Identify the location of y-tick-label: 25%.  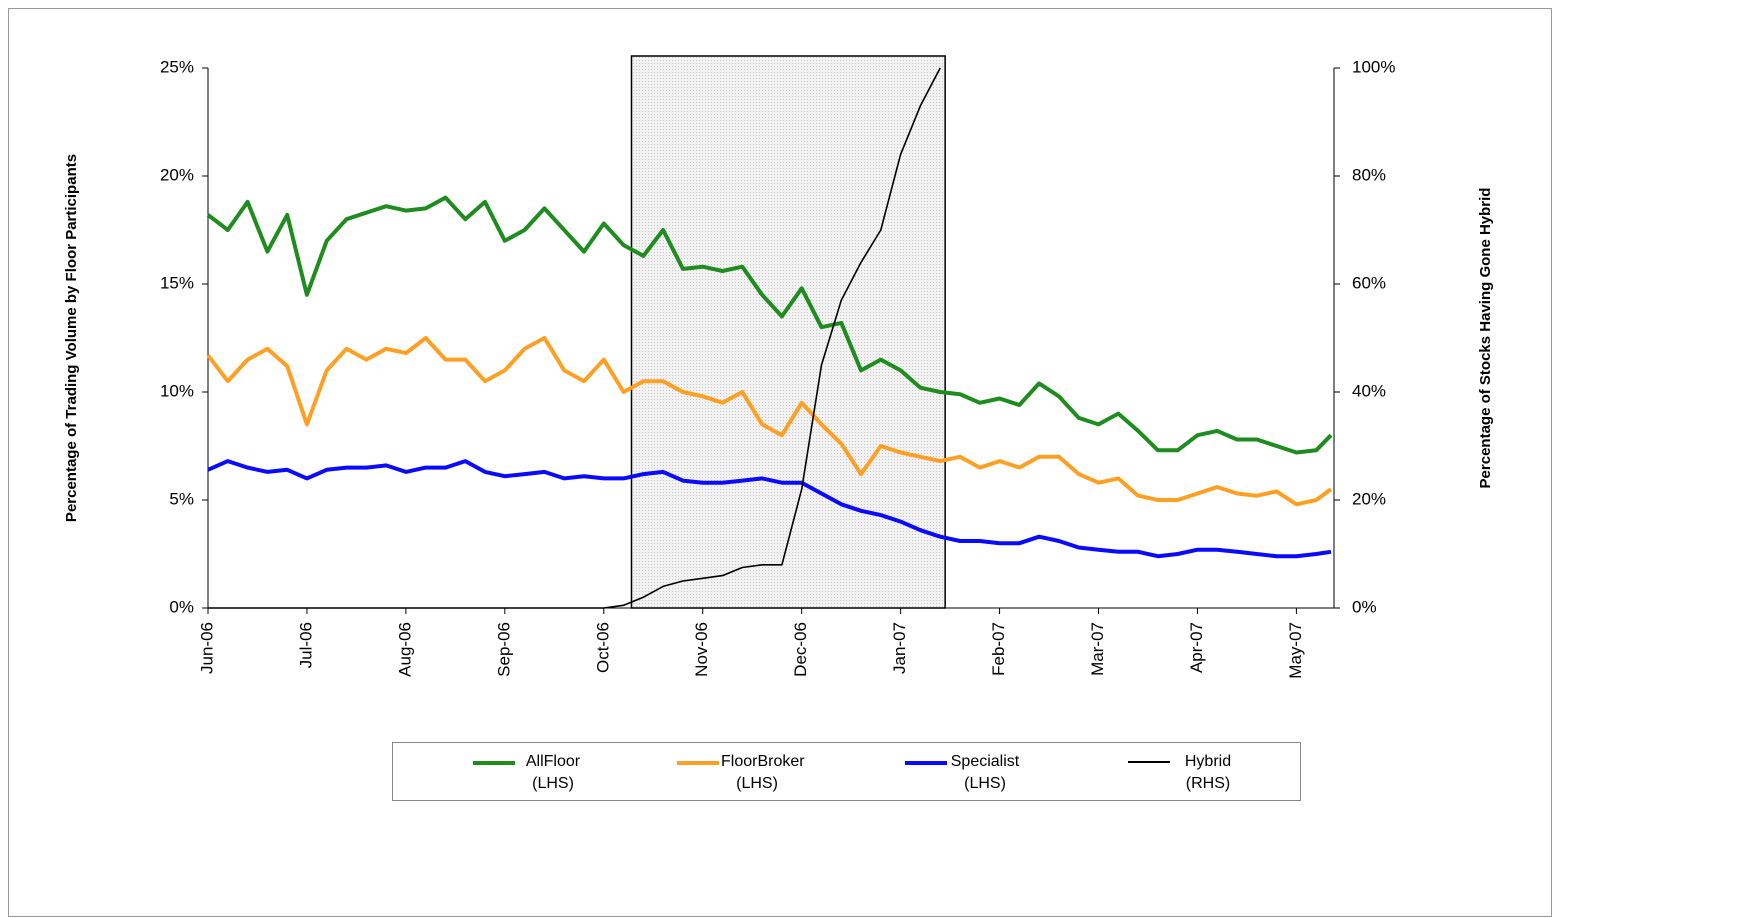
(177, 66).